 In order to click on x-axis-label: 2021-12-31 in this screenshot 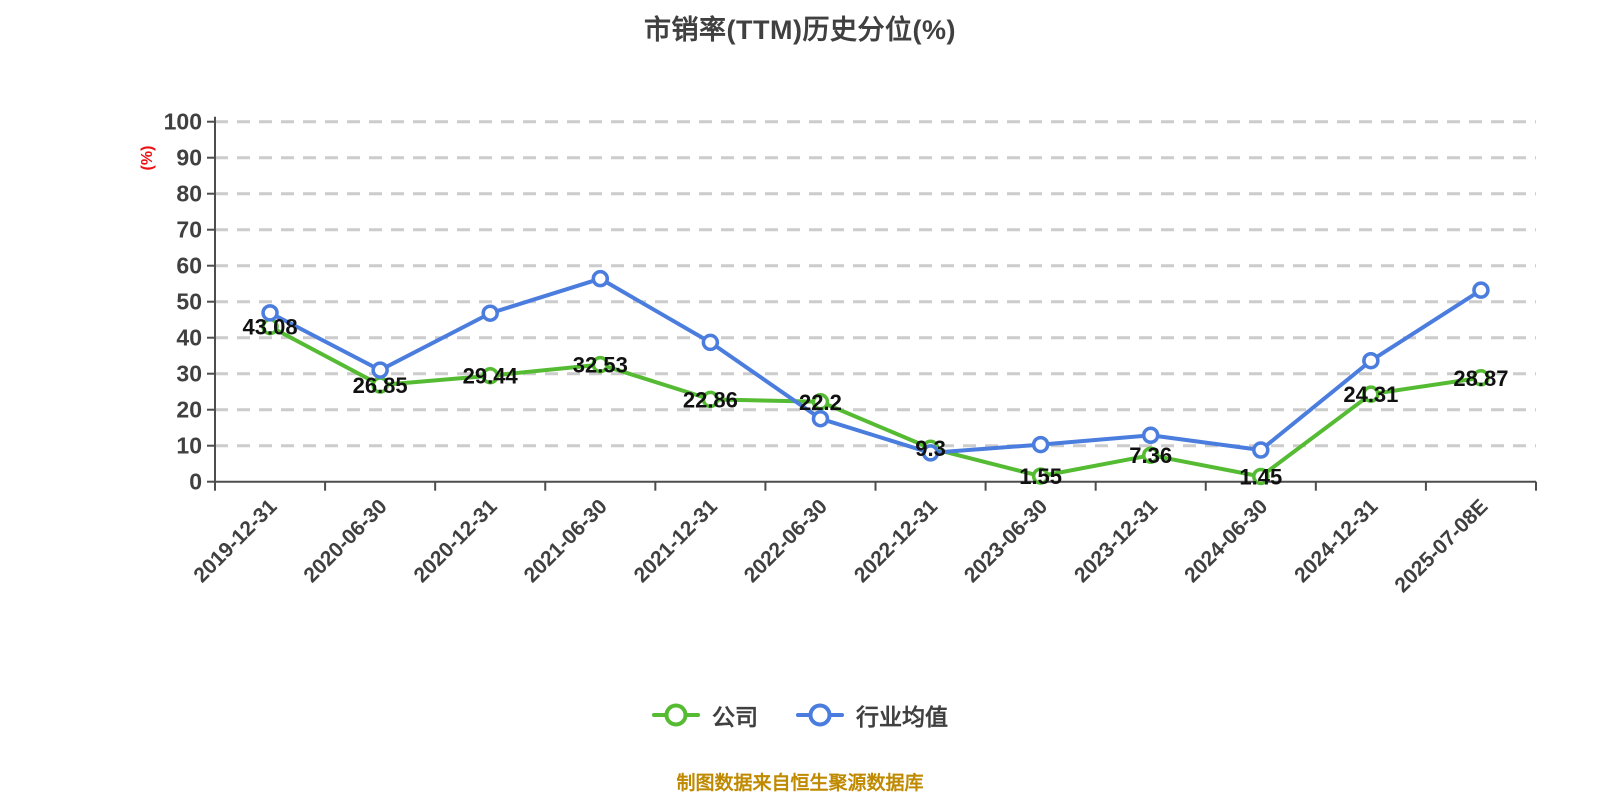, I will do `click(676, 541)`.